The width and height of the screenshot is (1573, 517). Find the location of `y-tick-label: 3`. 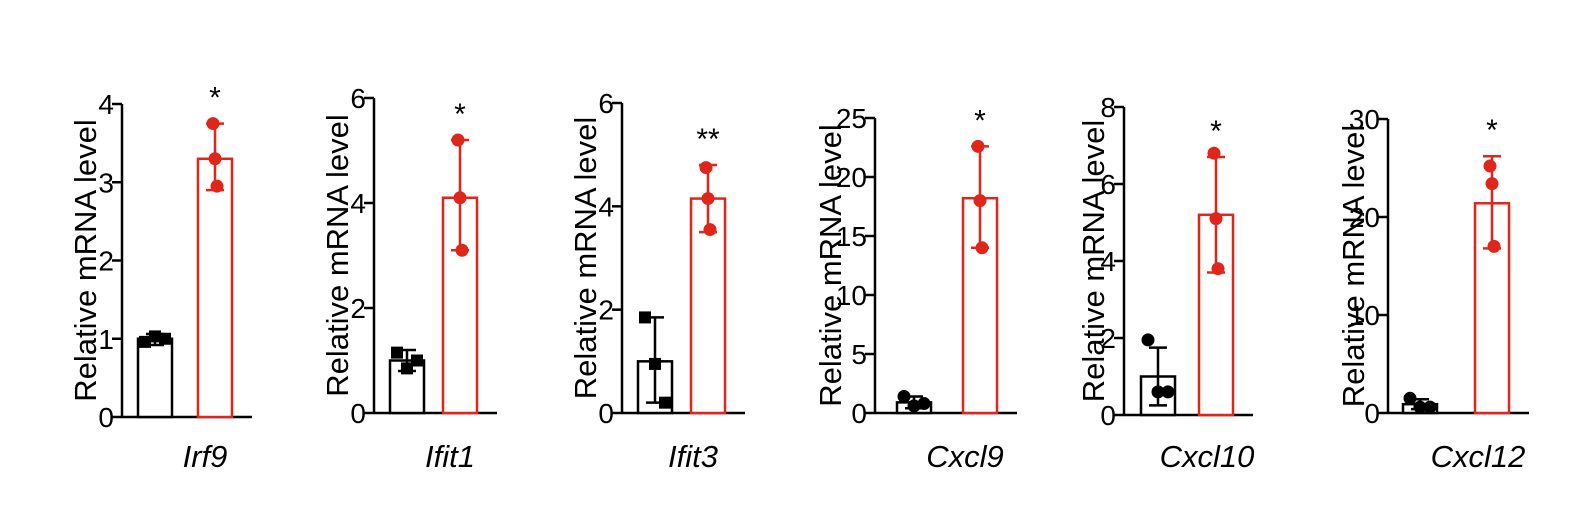

y-tick-label: 3 is located at coordinates (106, 182).